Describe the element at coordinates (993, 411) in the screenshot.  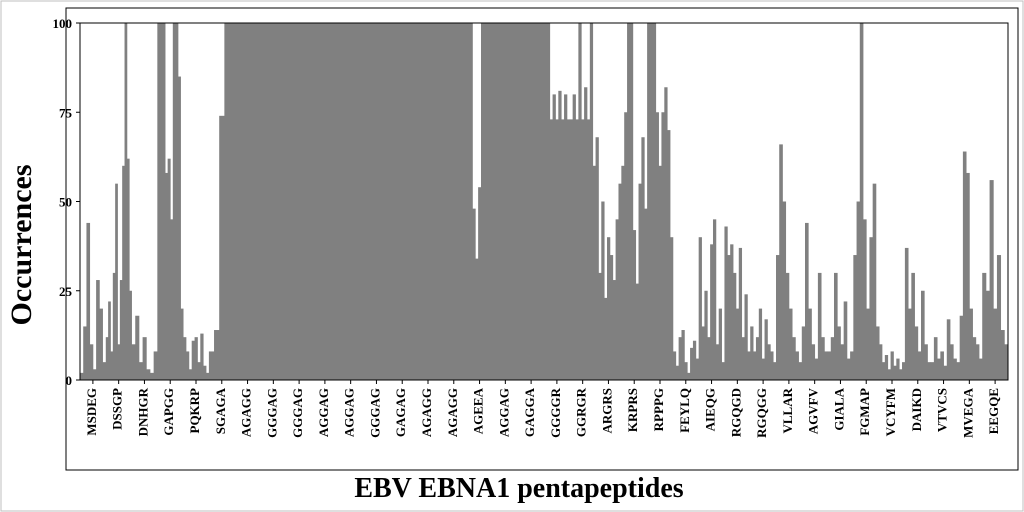
I see `x-tick-label: EEGQE` at that location.